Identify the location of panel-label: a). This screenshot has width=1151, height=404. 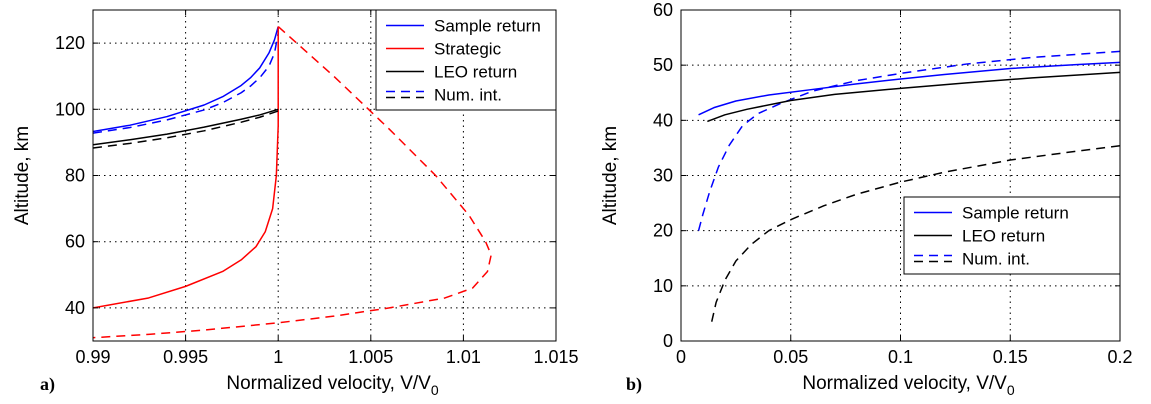
(47, 384).